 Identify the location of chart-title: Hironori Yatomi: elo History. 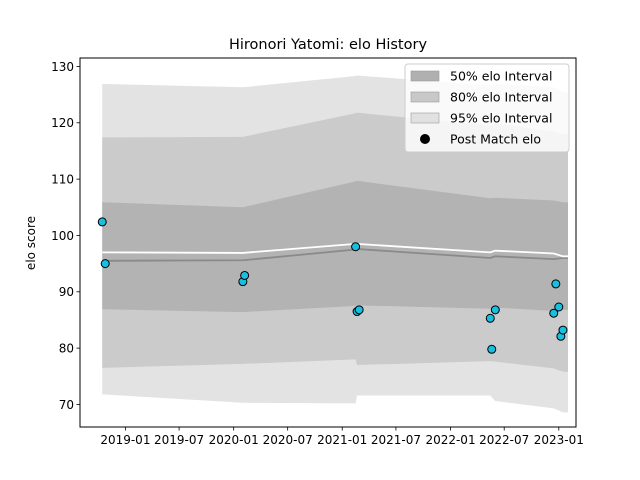
(328, 45).